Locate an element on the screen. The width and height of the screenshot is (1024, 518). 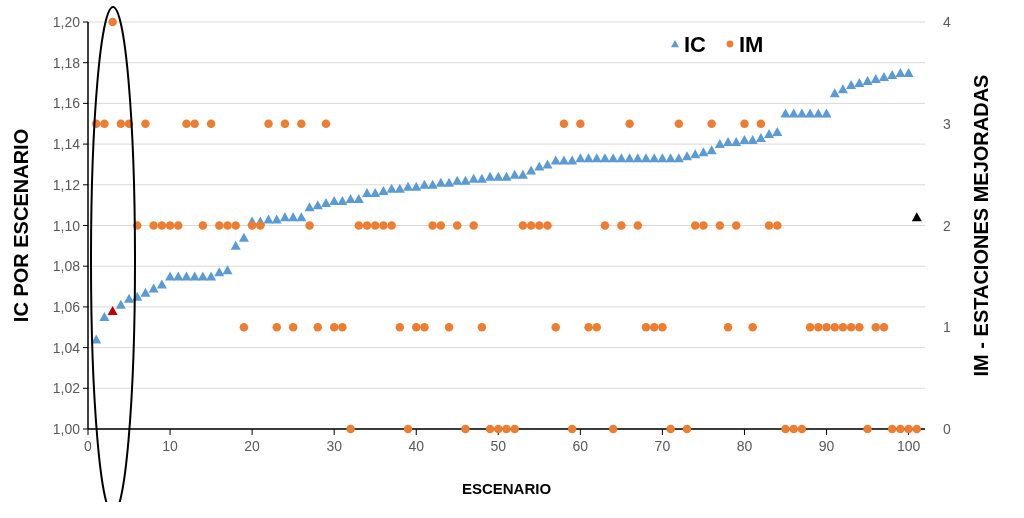
x-tick-label: 10 is located at coordinates (170, 446).